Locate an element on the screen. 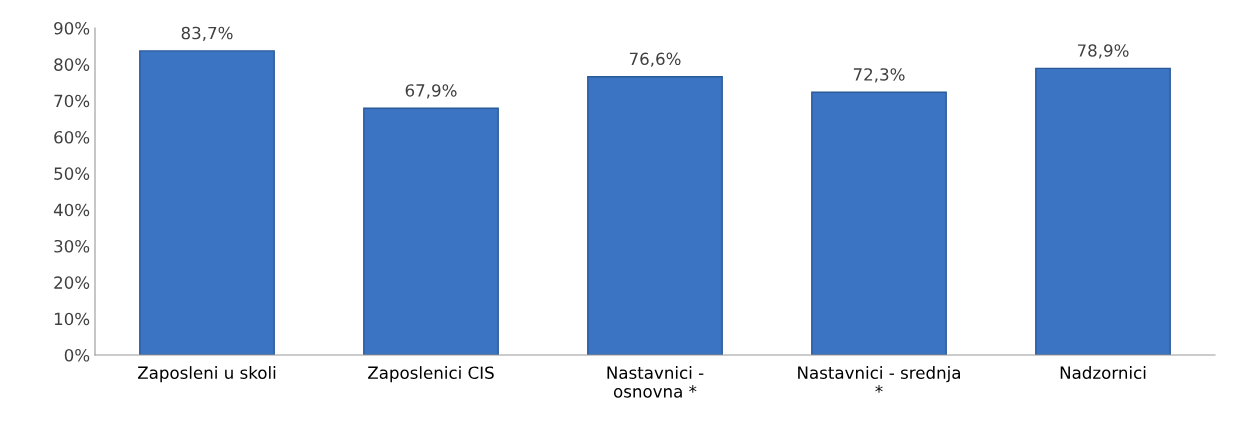 This screenshot has height=446, width=1233. y-tick-label: 50% is located at coordinates (72, 173).